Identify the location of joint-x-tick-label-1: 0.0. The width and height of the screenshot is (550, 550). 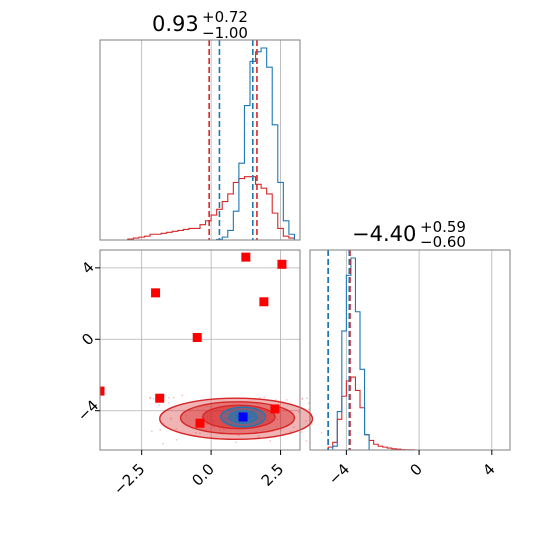
(203, 475).